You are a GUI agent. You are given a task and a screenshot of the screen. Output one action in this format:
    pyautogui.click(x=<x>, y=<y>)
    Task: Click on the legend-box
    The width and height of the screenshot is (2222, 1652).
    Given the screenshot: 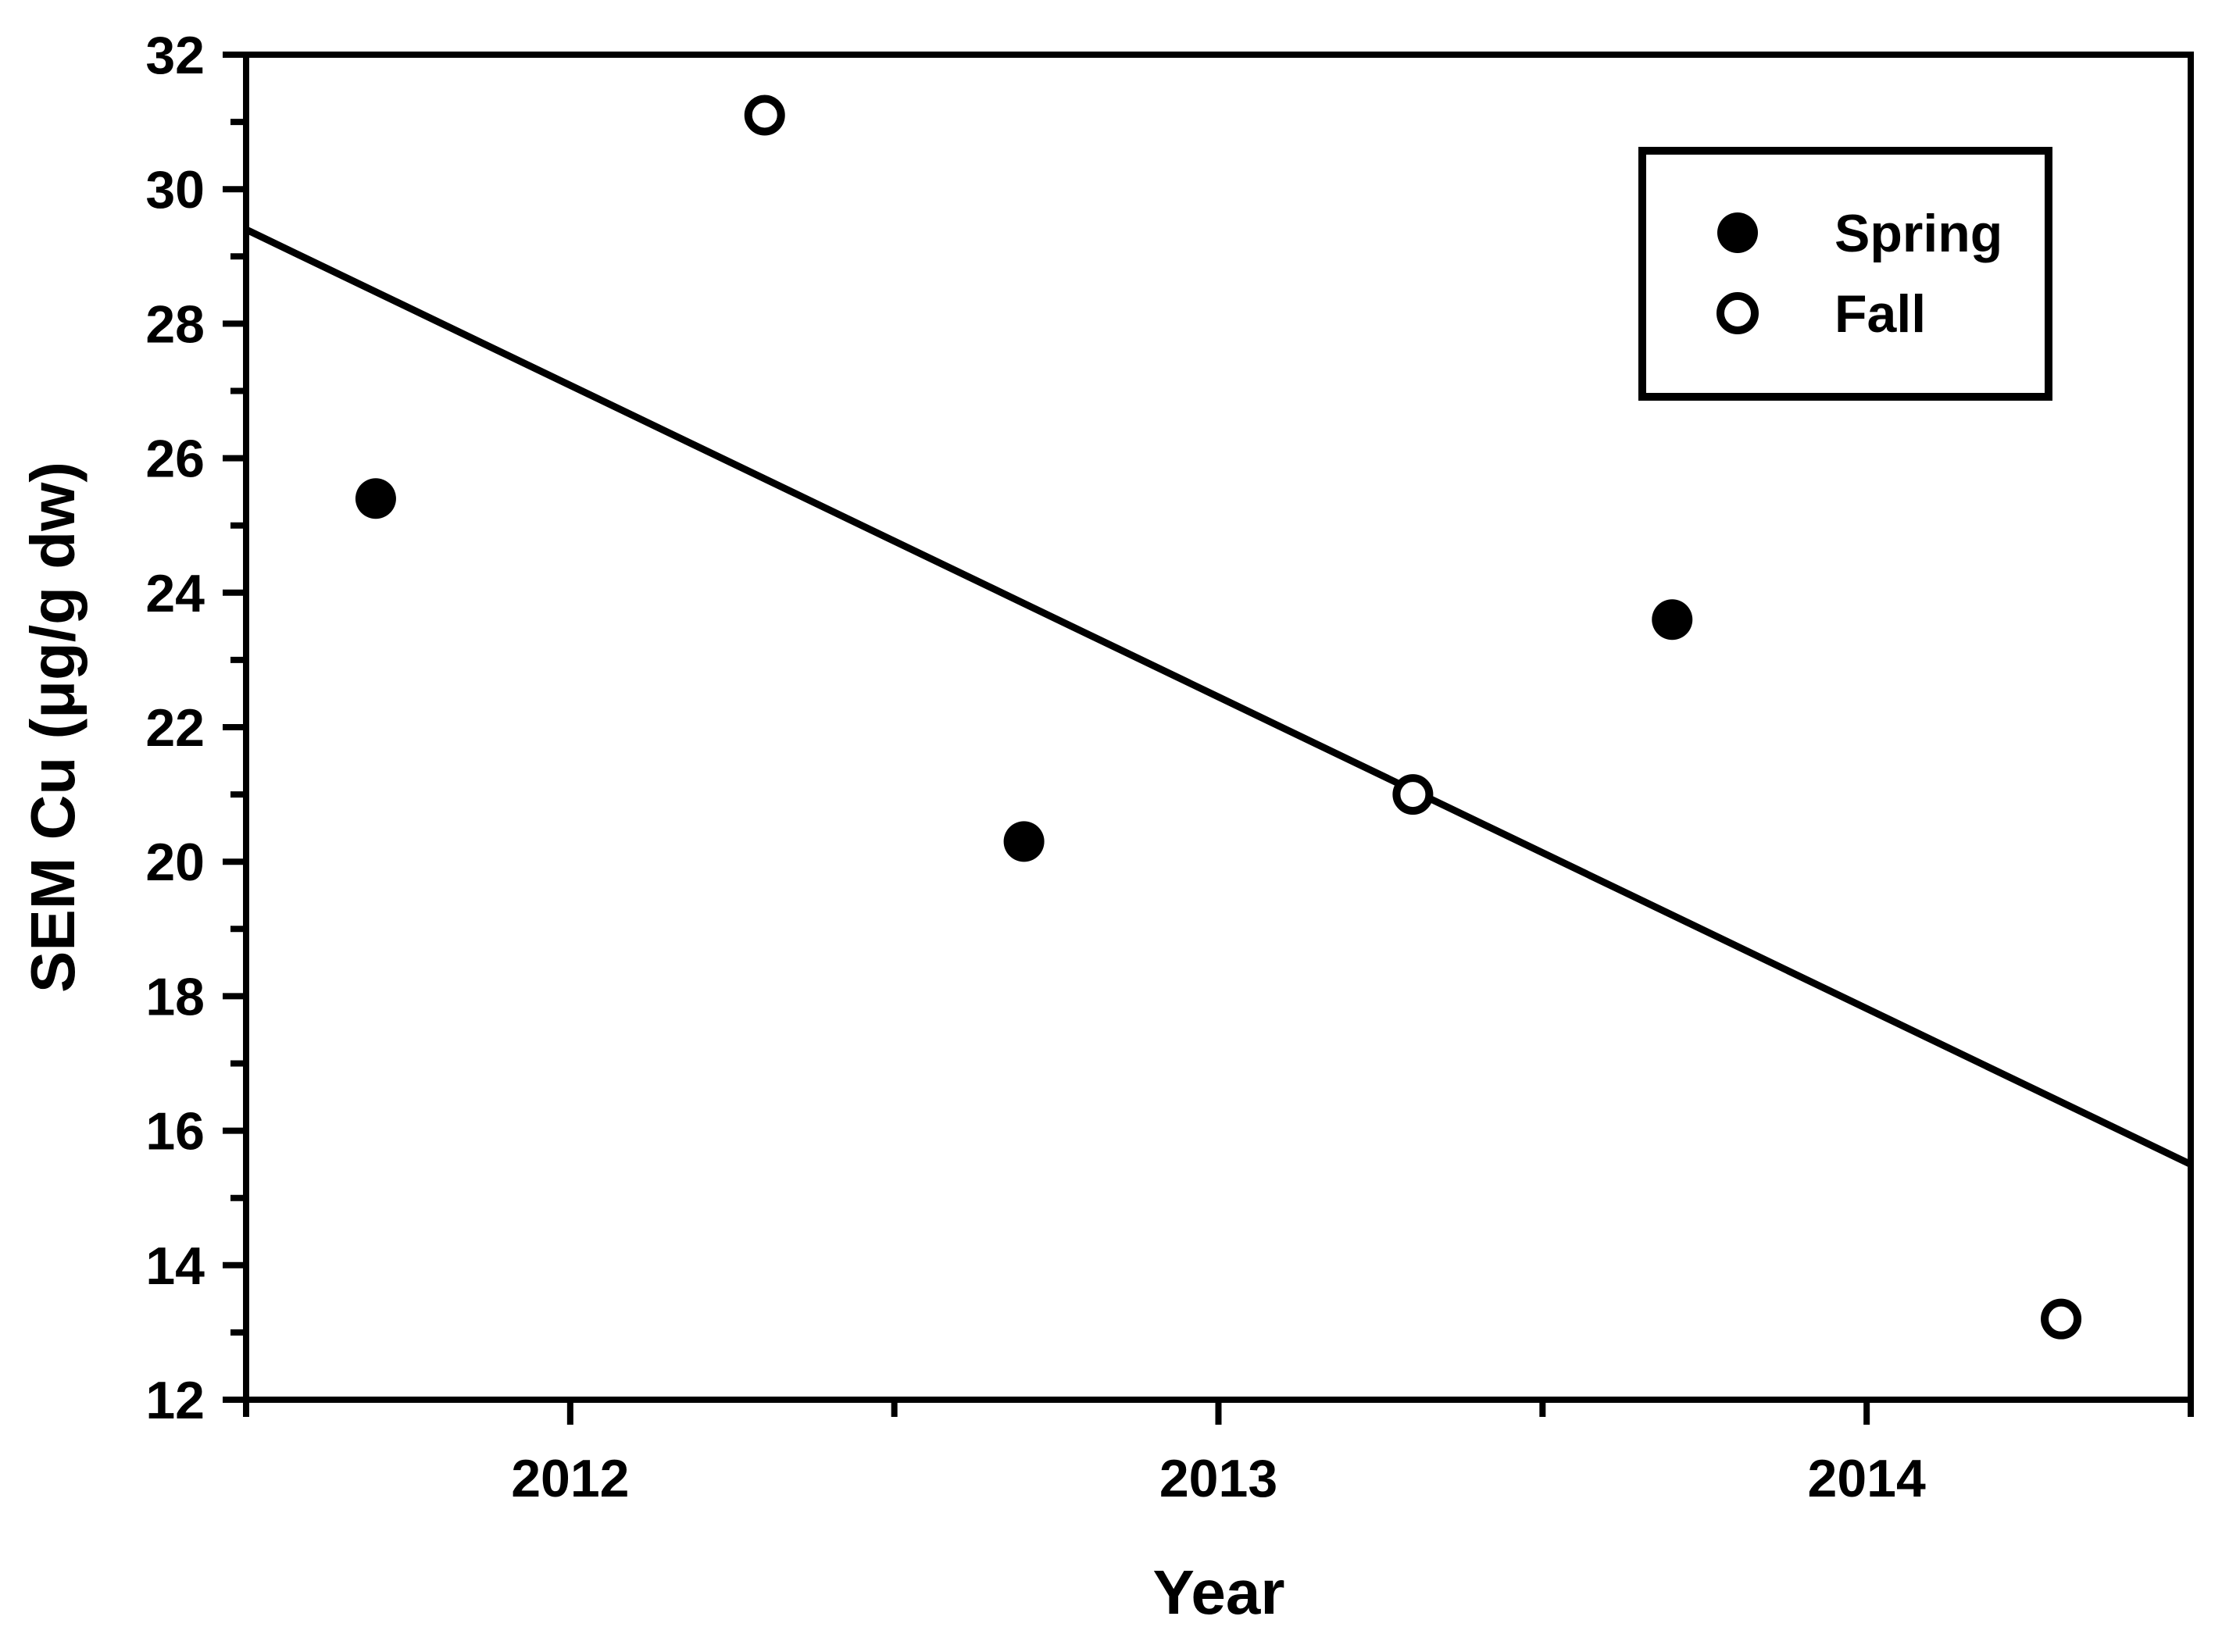 What is the action you would take?
    pyautogui.click(x=1845, y=274)
    